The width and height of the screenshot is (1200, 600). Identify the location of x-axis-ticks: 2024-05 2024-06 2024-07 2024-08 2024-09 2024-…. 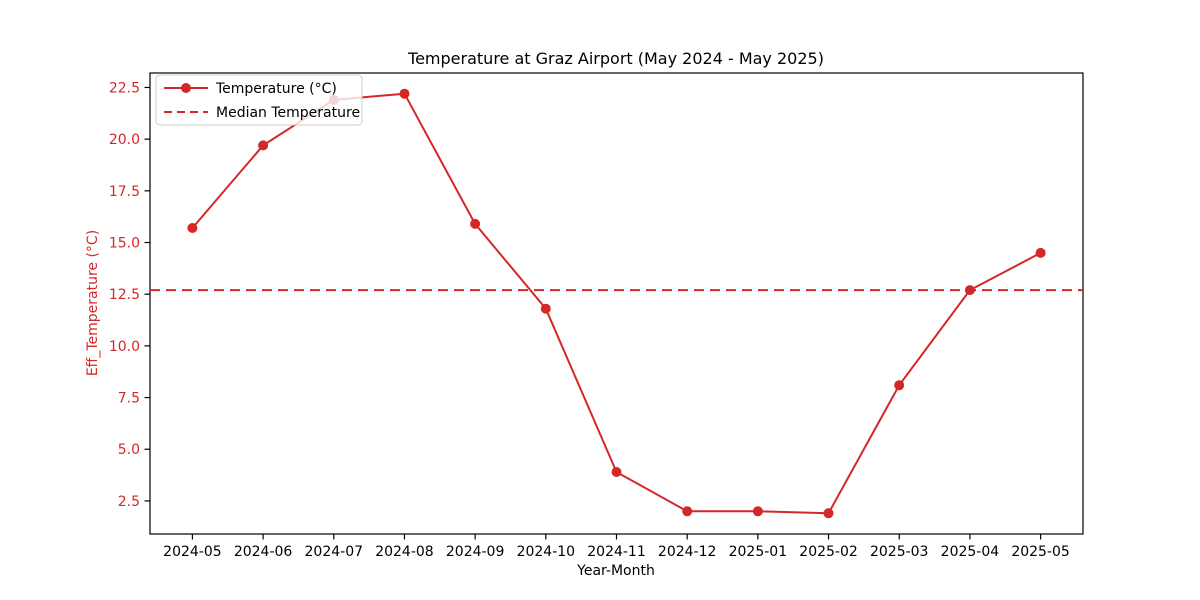
(616, 547).